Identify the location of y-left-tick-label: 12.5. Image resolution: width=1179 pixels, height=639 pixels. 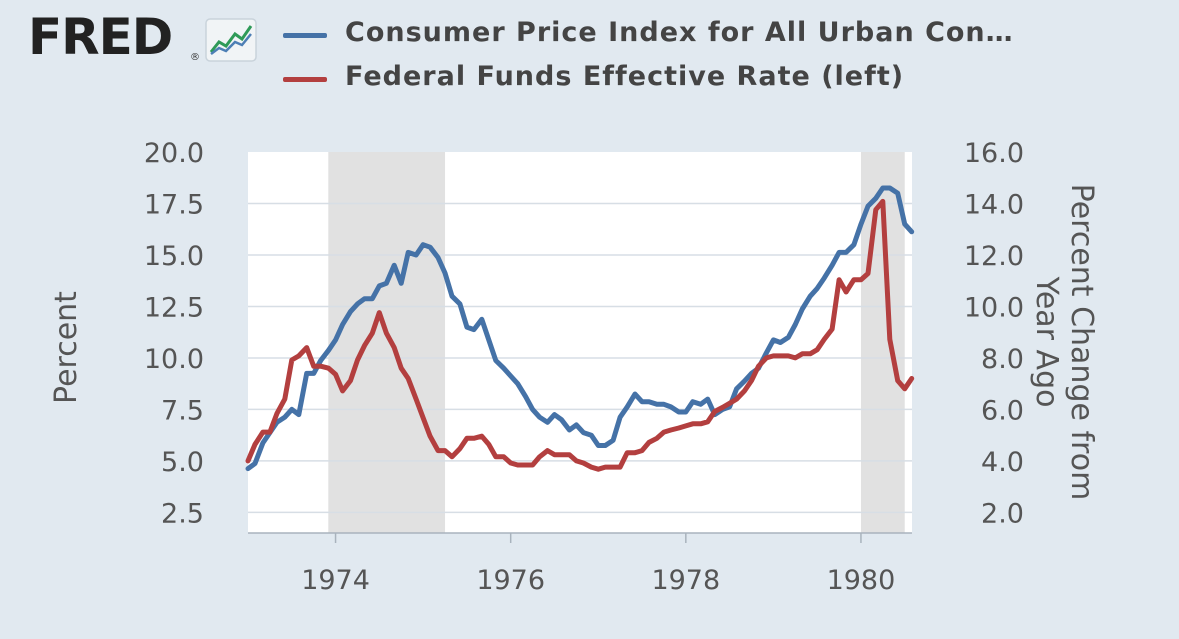
(174, 307).